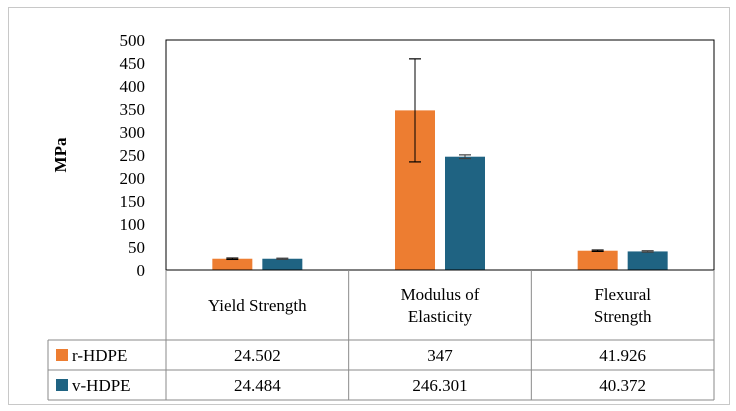  What do you see at coordinates (440, 294) in the screenshot?
I see `category-label: Modulus of` at bounding box center [440, 294].